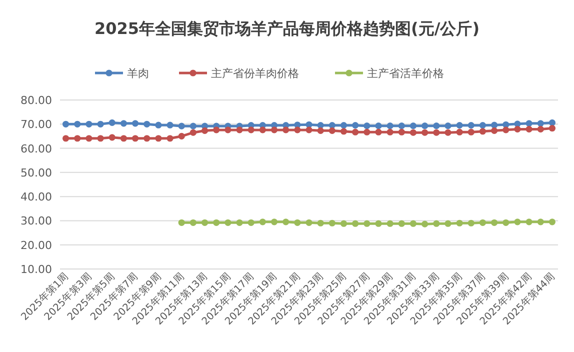 The height and width of the screenshot is (352, 574). I want to click on y-tick-label: 20.00, so click(36, 245).